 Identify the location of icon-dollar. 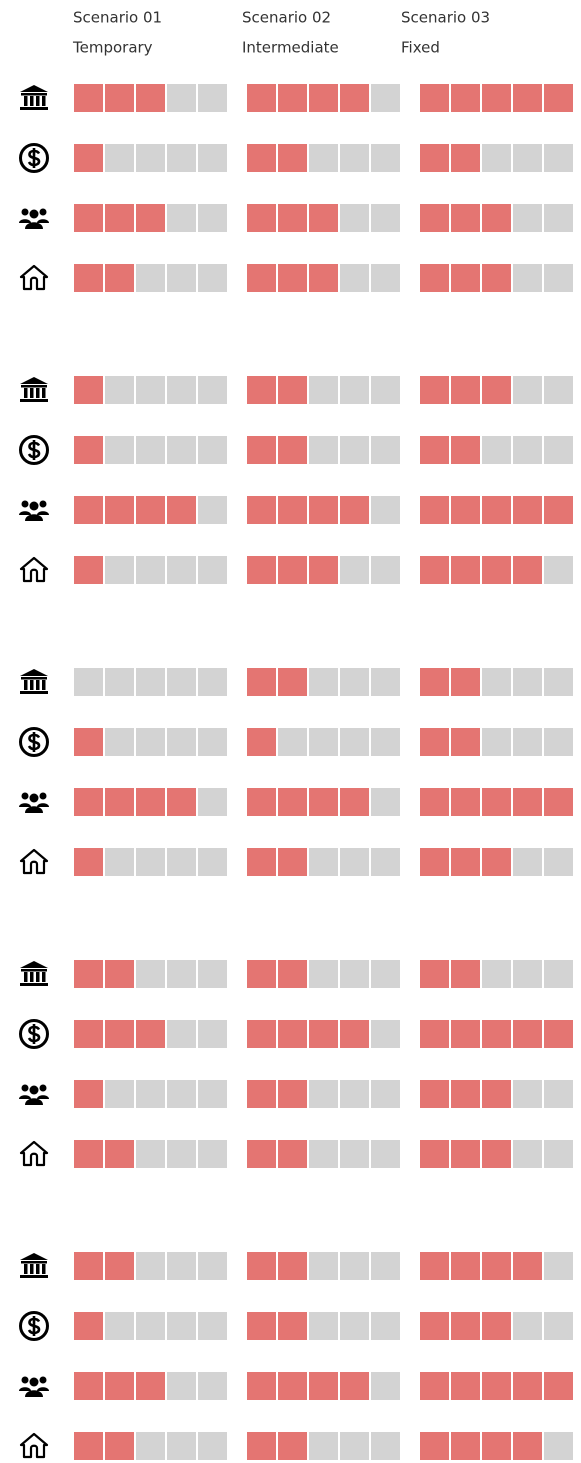
(34, 1034).